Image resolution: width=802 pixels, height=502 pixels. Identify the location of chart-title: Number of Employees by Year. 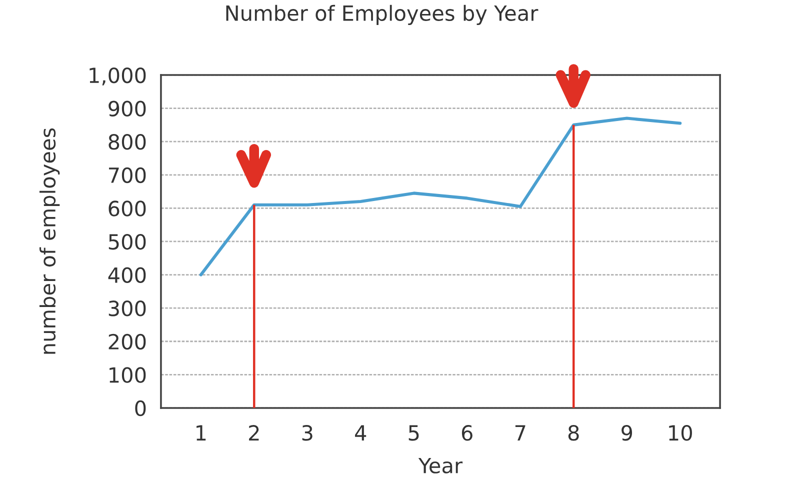
(382, 15).